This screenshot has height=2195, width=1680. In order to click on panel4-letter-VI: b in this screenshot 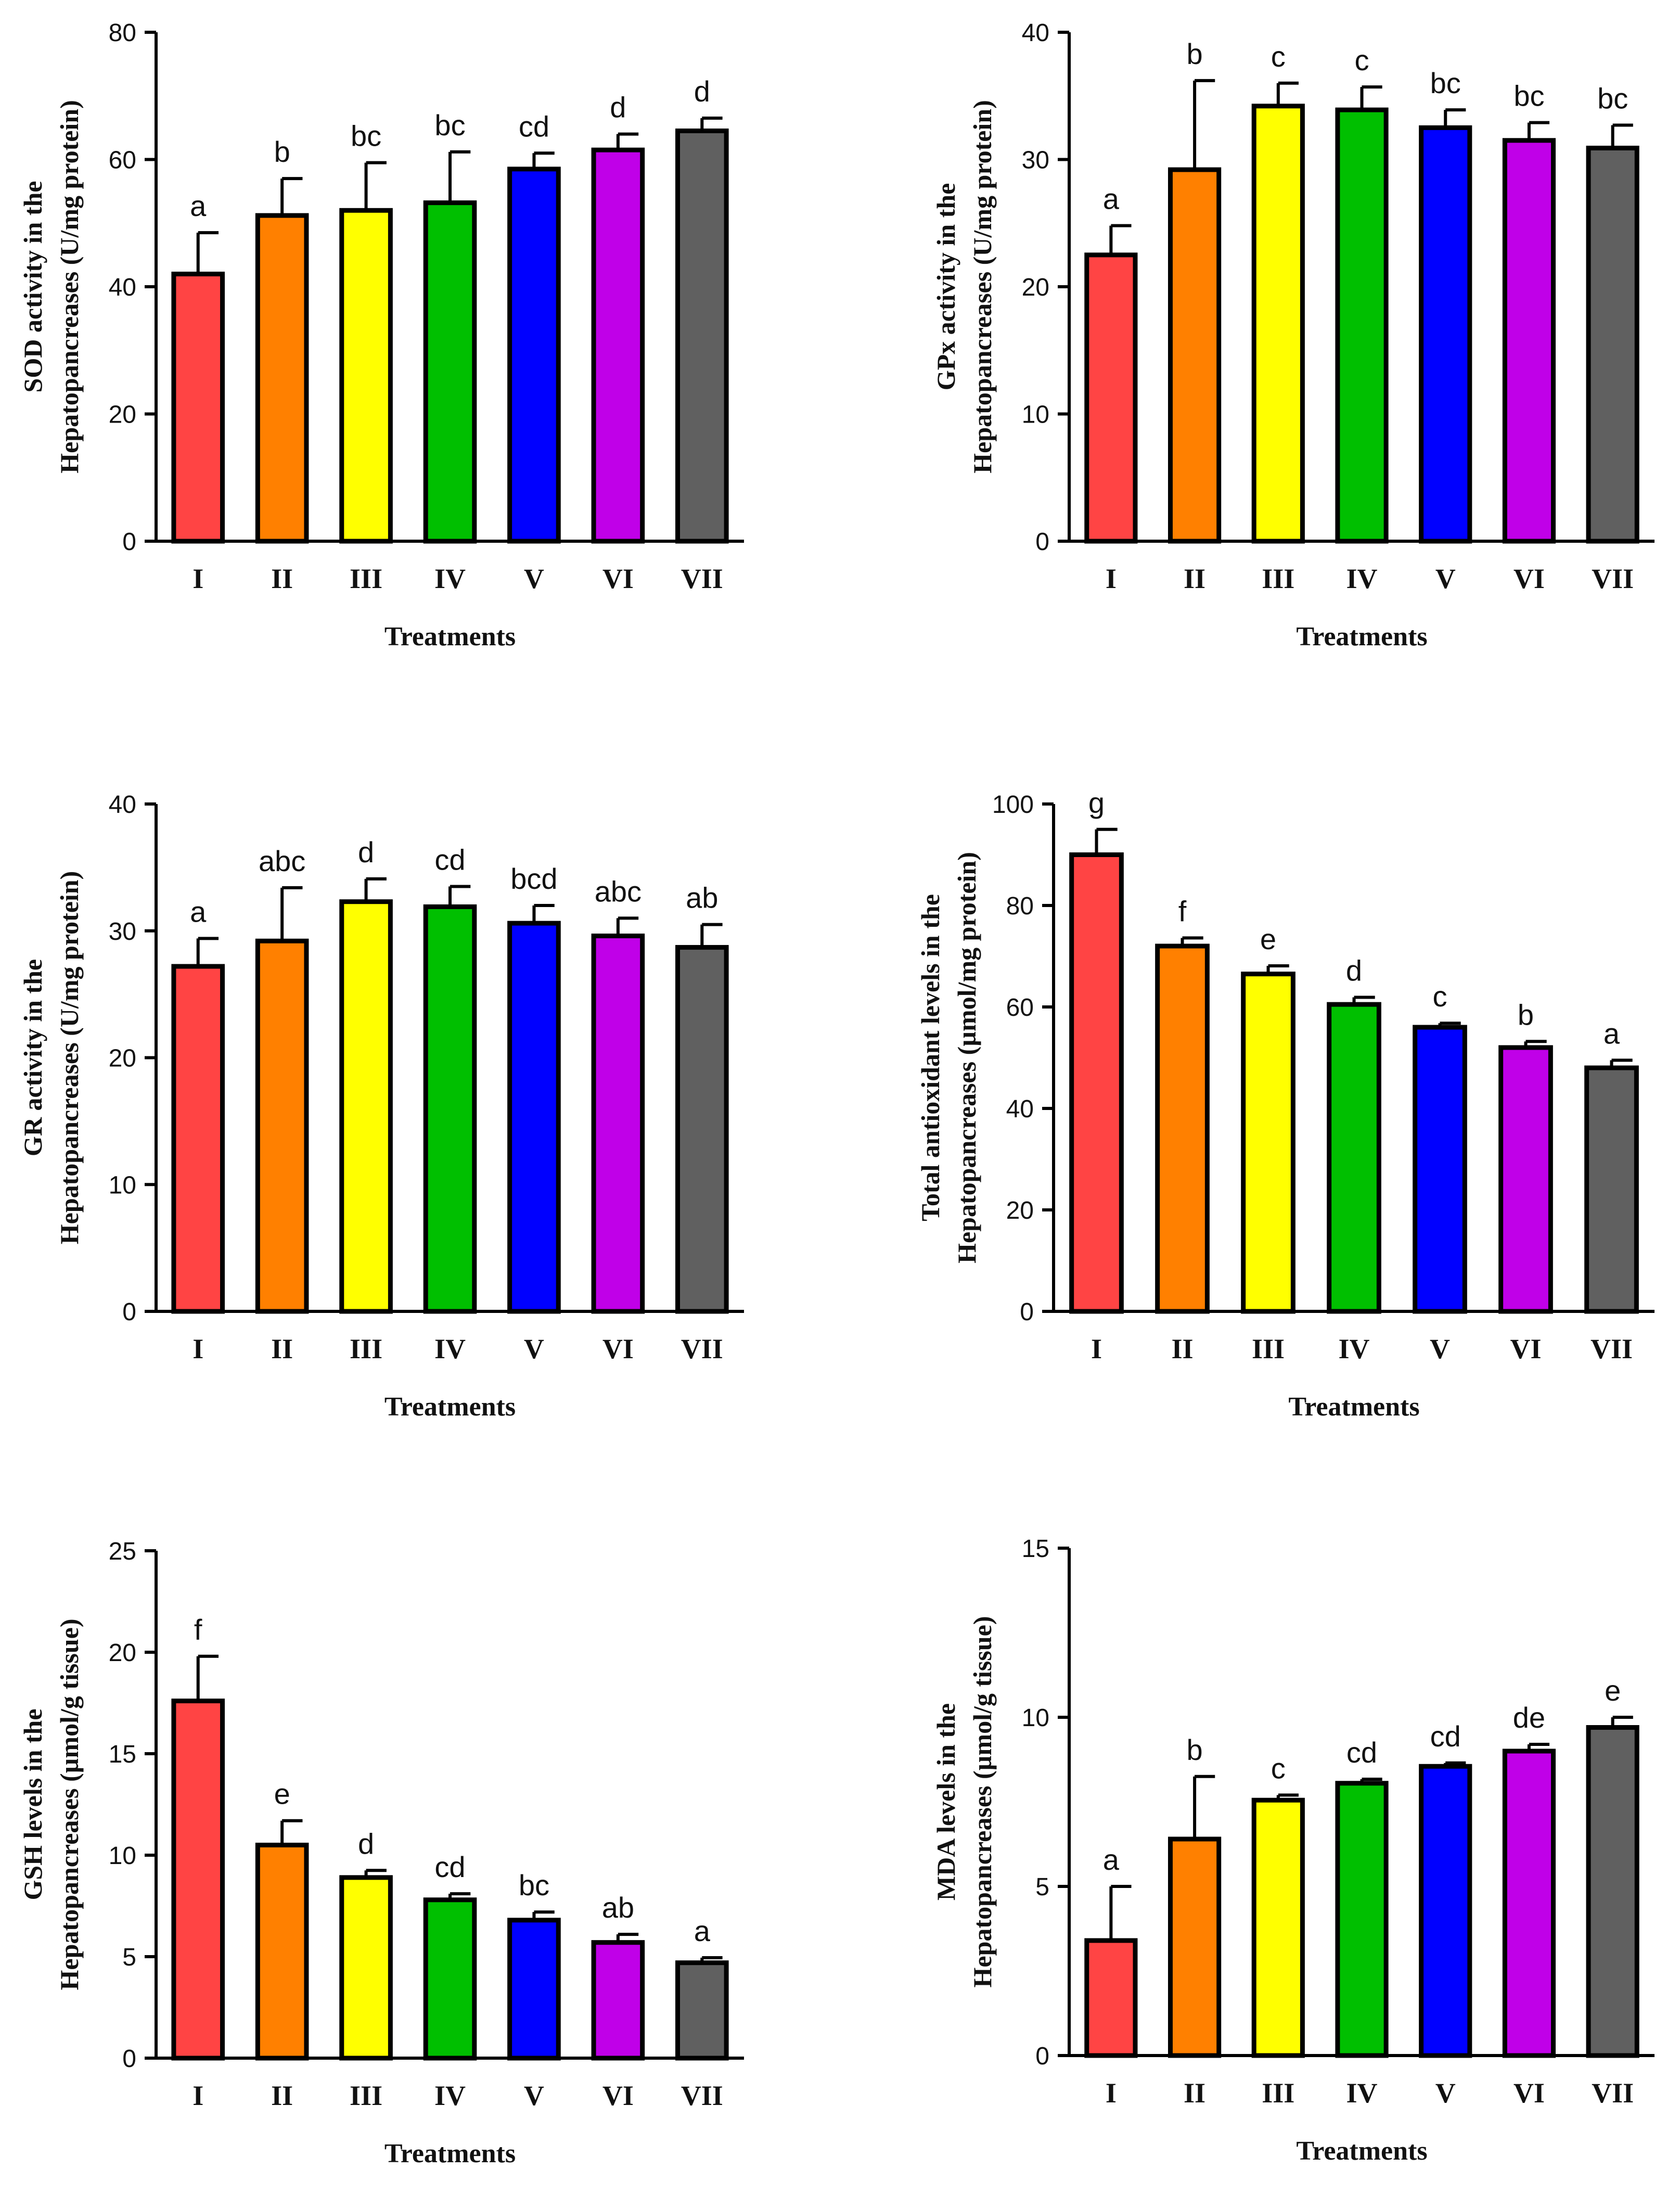, I will do `click(1526, 1014)`.